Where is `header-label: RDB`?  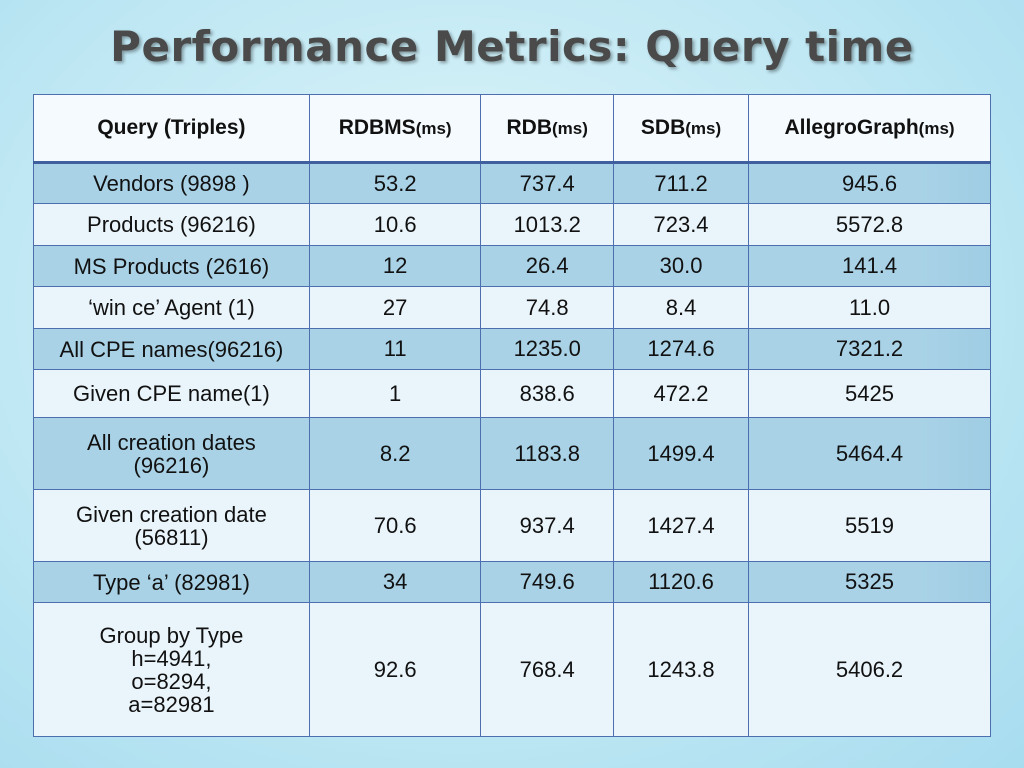 header-label: RDB is located at coordinates (529, 127).